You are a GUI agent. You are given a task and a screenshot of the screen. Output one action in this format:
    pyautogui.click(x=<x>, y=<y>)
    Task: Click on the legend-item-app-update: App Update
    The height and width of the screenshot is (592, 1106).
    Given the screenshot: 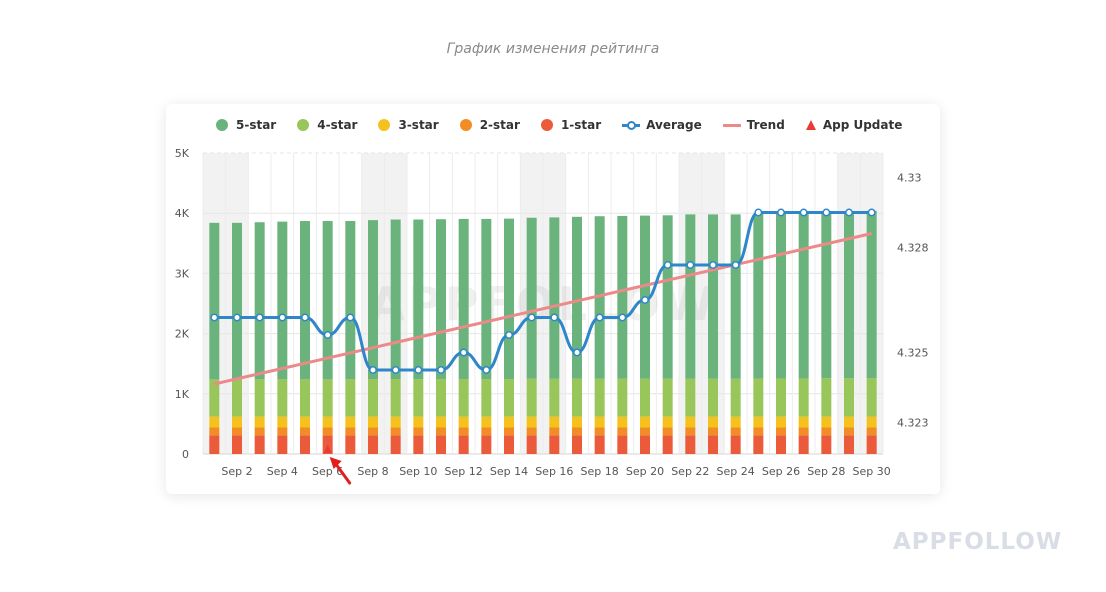 What is the action you would take?
    pyautogui.click(x=853, y=125)
    